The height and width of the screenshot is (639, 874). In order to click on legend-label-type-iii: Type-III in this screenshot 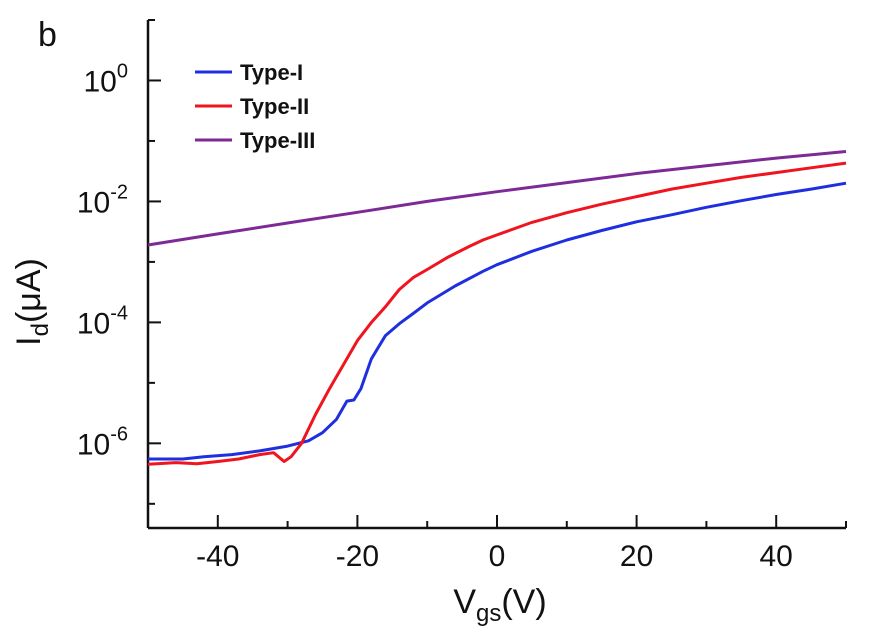, I will do `click(277, 140)`.